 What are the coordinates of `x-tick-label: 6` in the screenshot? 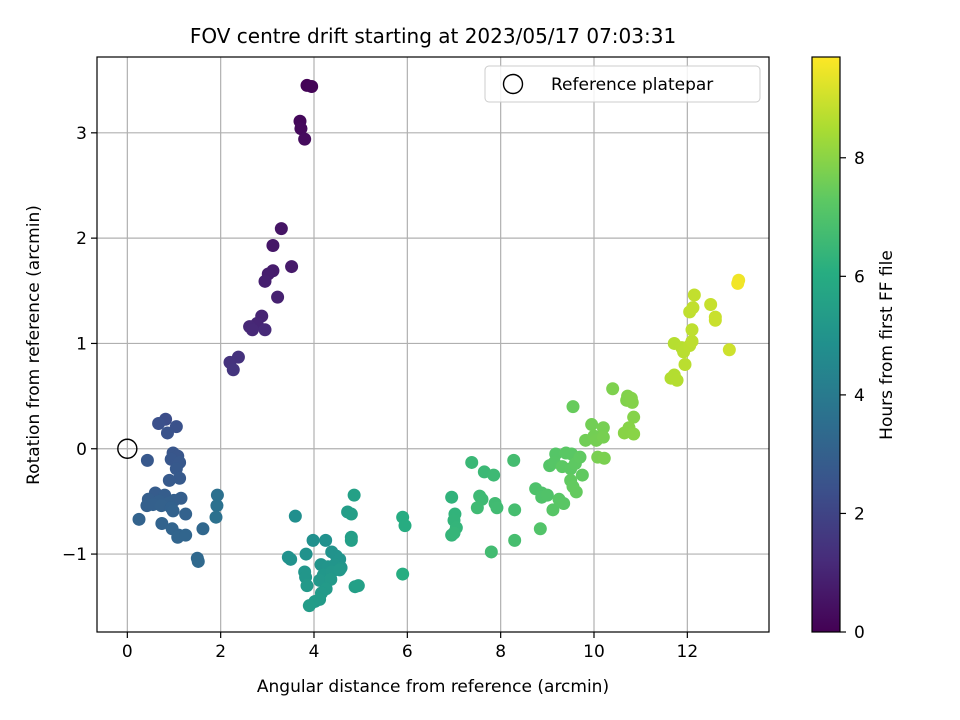 It's located at (407, 652).